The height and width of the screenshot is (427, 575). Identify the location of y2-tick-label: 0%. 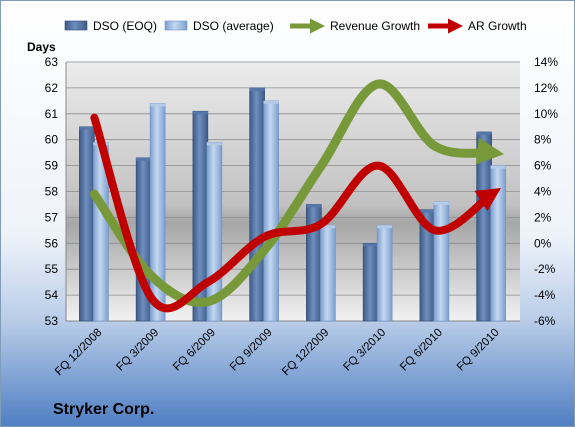
(543, 243).